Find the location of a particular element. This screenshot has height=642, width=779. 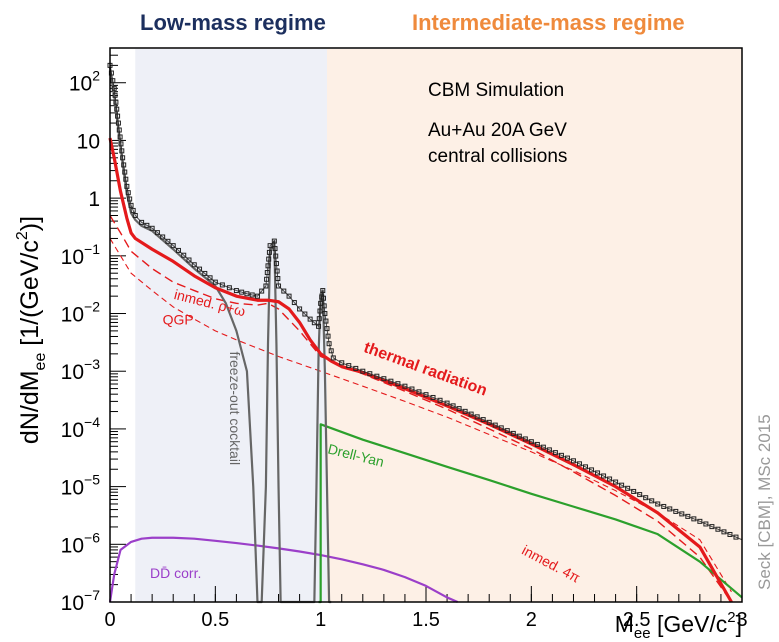

x-tick-label: 1 is located at coordinates (320, 620).